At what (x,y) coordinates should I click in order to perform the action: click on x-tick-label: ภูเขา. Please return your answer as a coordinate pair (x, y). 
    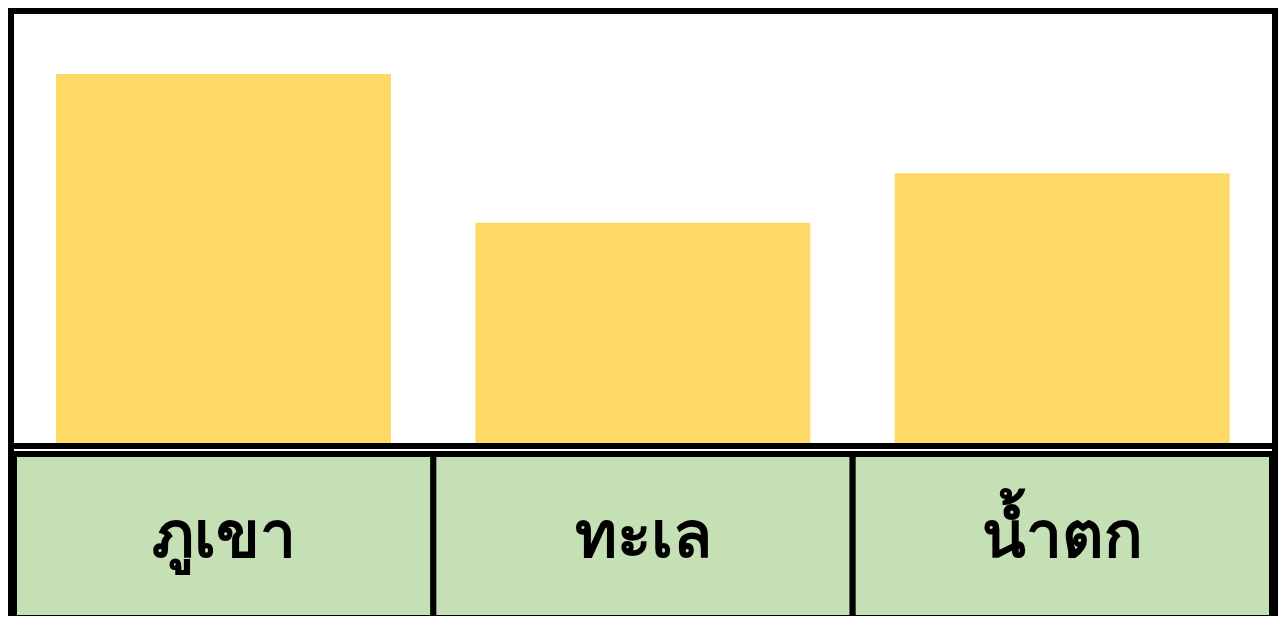
    Looking at the image, I should click on (223, 536).